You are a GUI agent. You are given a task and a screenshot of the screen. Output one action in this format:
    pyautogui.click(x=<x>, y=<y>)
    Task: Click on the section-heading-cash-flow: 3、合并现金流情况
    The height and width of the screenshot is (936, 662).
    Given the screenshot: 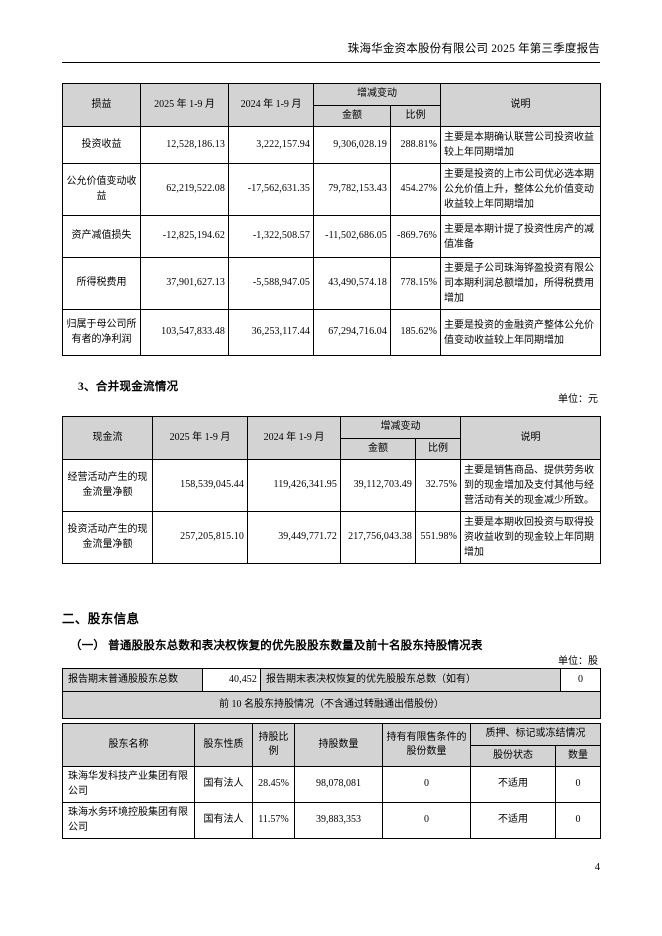 What is the action you would take?
    pyautogui.click(x=128, y=387)
    